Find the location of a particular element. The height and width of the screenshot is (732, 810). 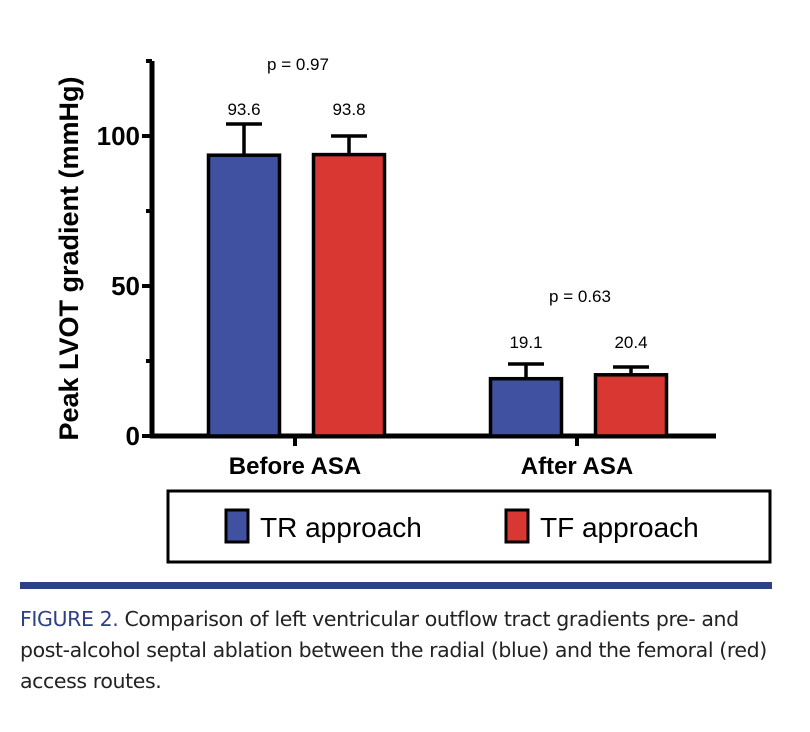

legend-label: TR approach is located at coordinates (341, 527).